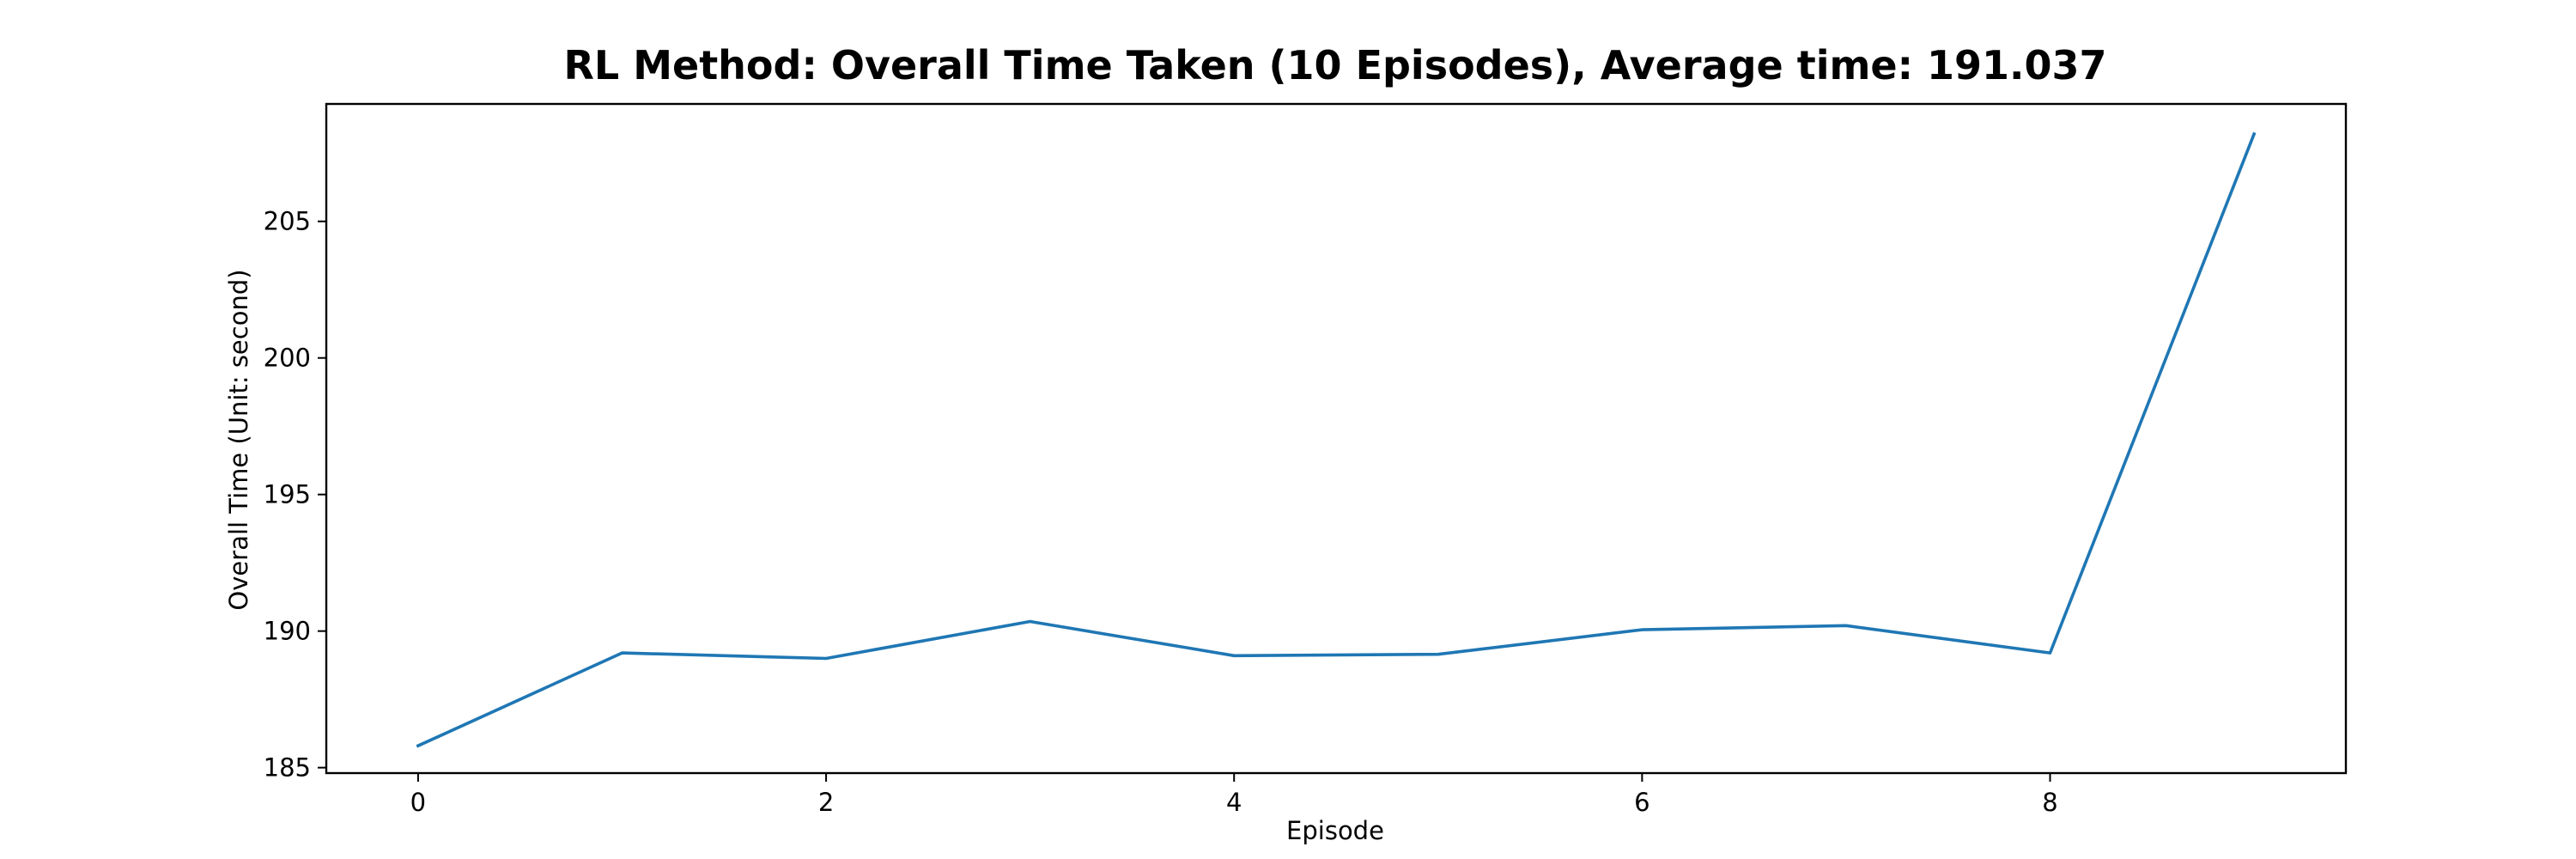  I want to click on y-tick-label: 200, so click(287, 359).